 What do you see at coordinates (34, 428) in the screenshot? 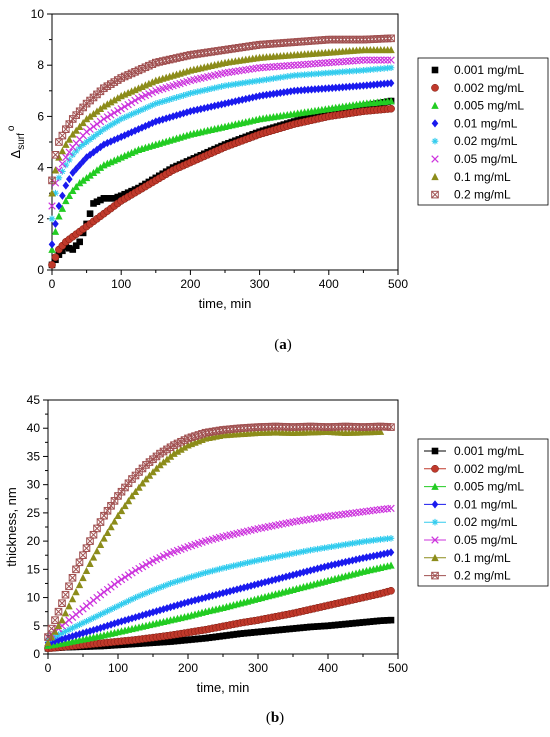
I see `y-tick-label: 40` at bounding box center [34, 428].